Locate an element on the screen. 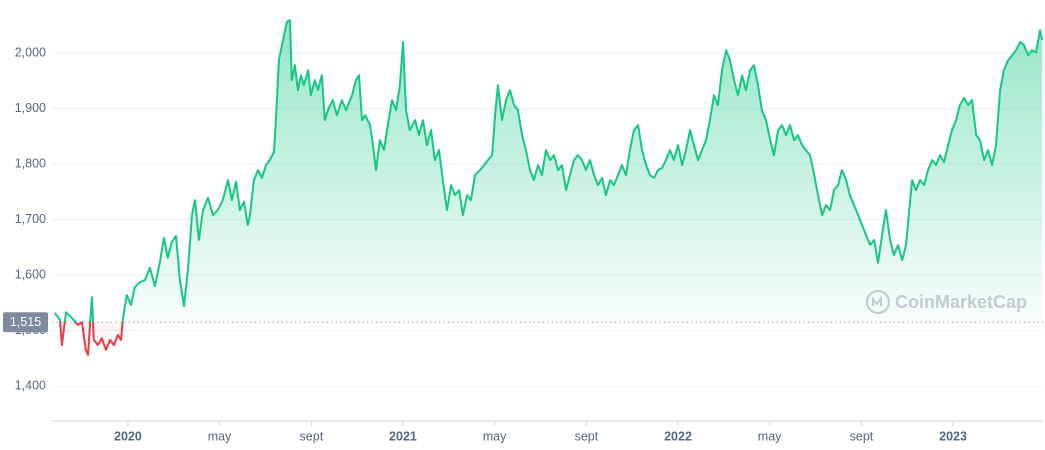 Image resolution: width=1045 pixels, height=450 pixels. y-tick-label: 1,800 is located at coordinates (30, 163).